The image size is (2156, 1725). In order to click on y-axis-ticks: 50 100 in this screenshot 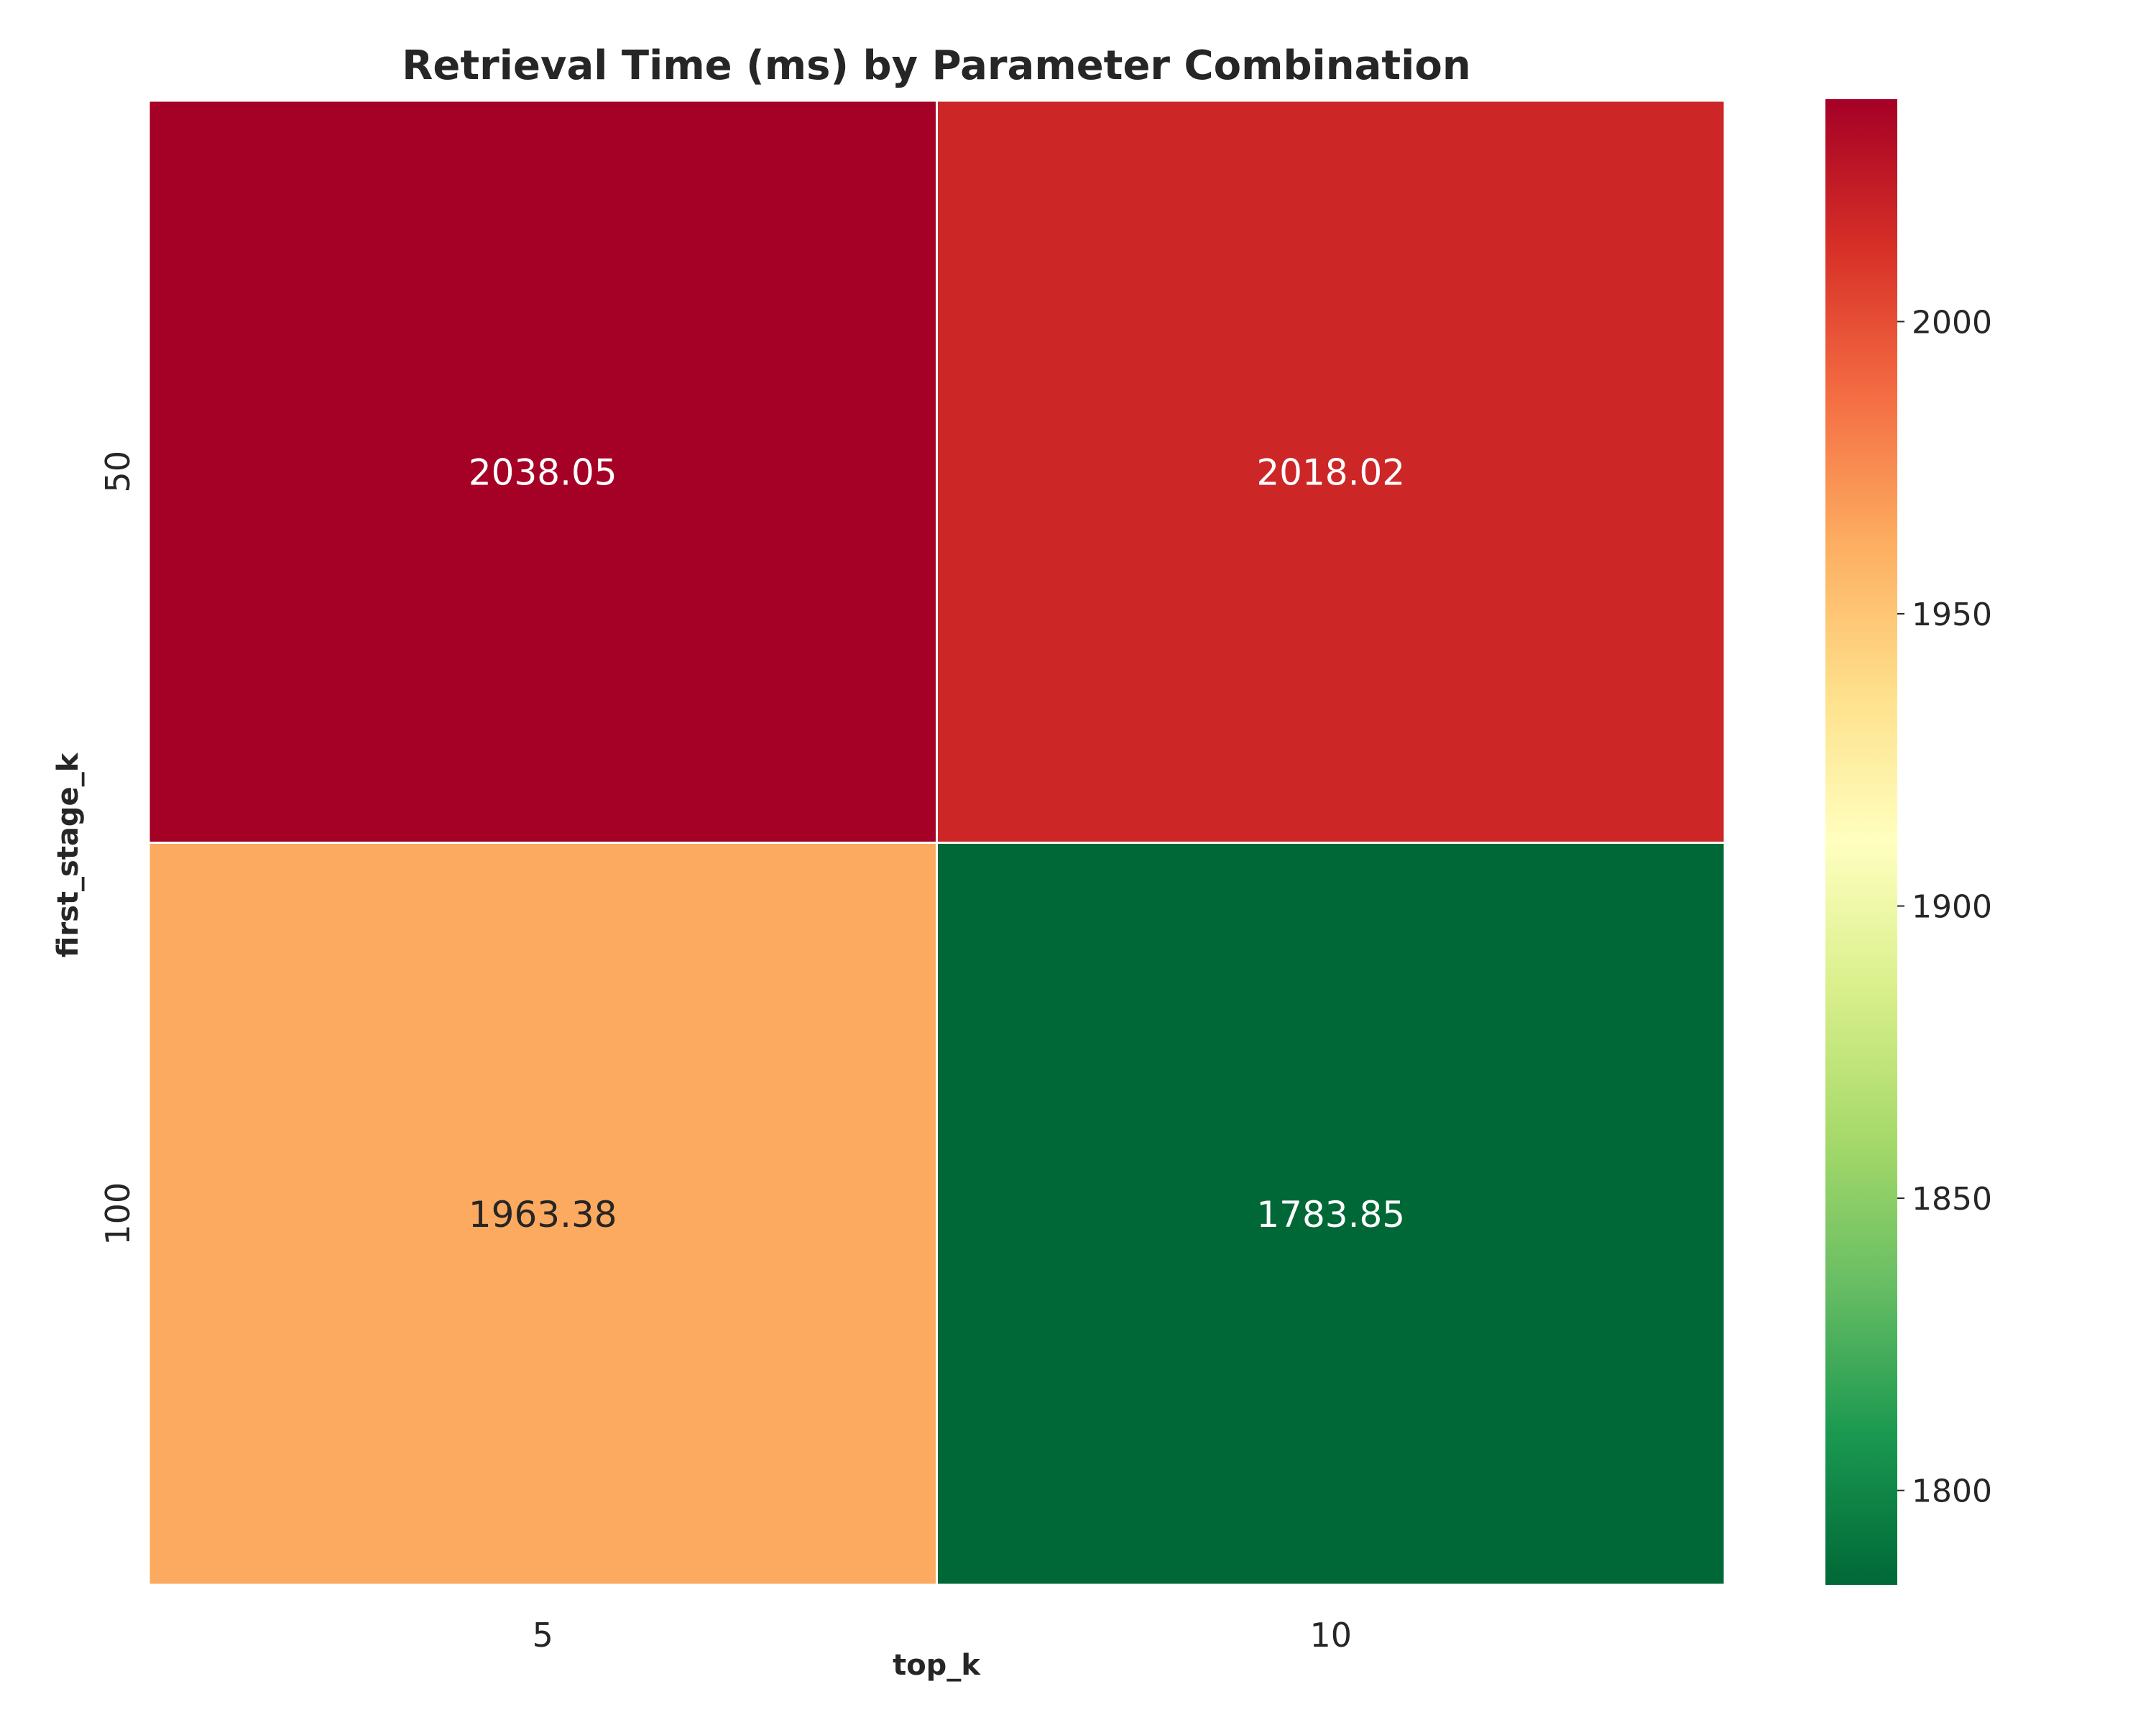, I will do `click(118, 848)`.